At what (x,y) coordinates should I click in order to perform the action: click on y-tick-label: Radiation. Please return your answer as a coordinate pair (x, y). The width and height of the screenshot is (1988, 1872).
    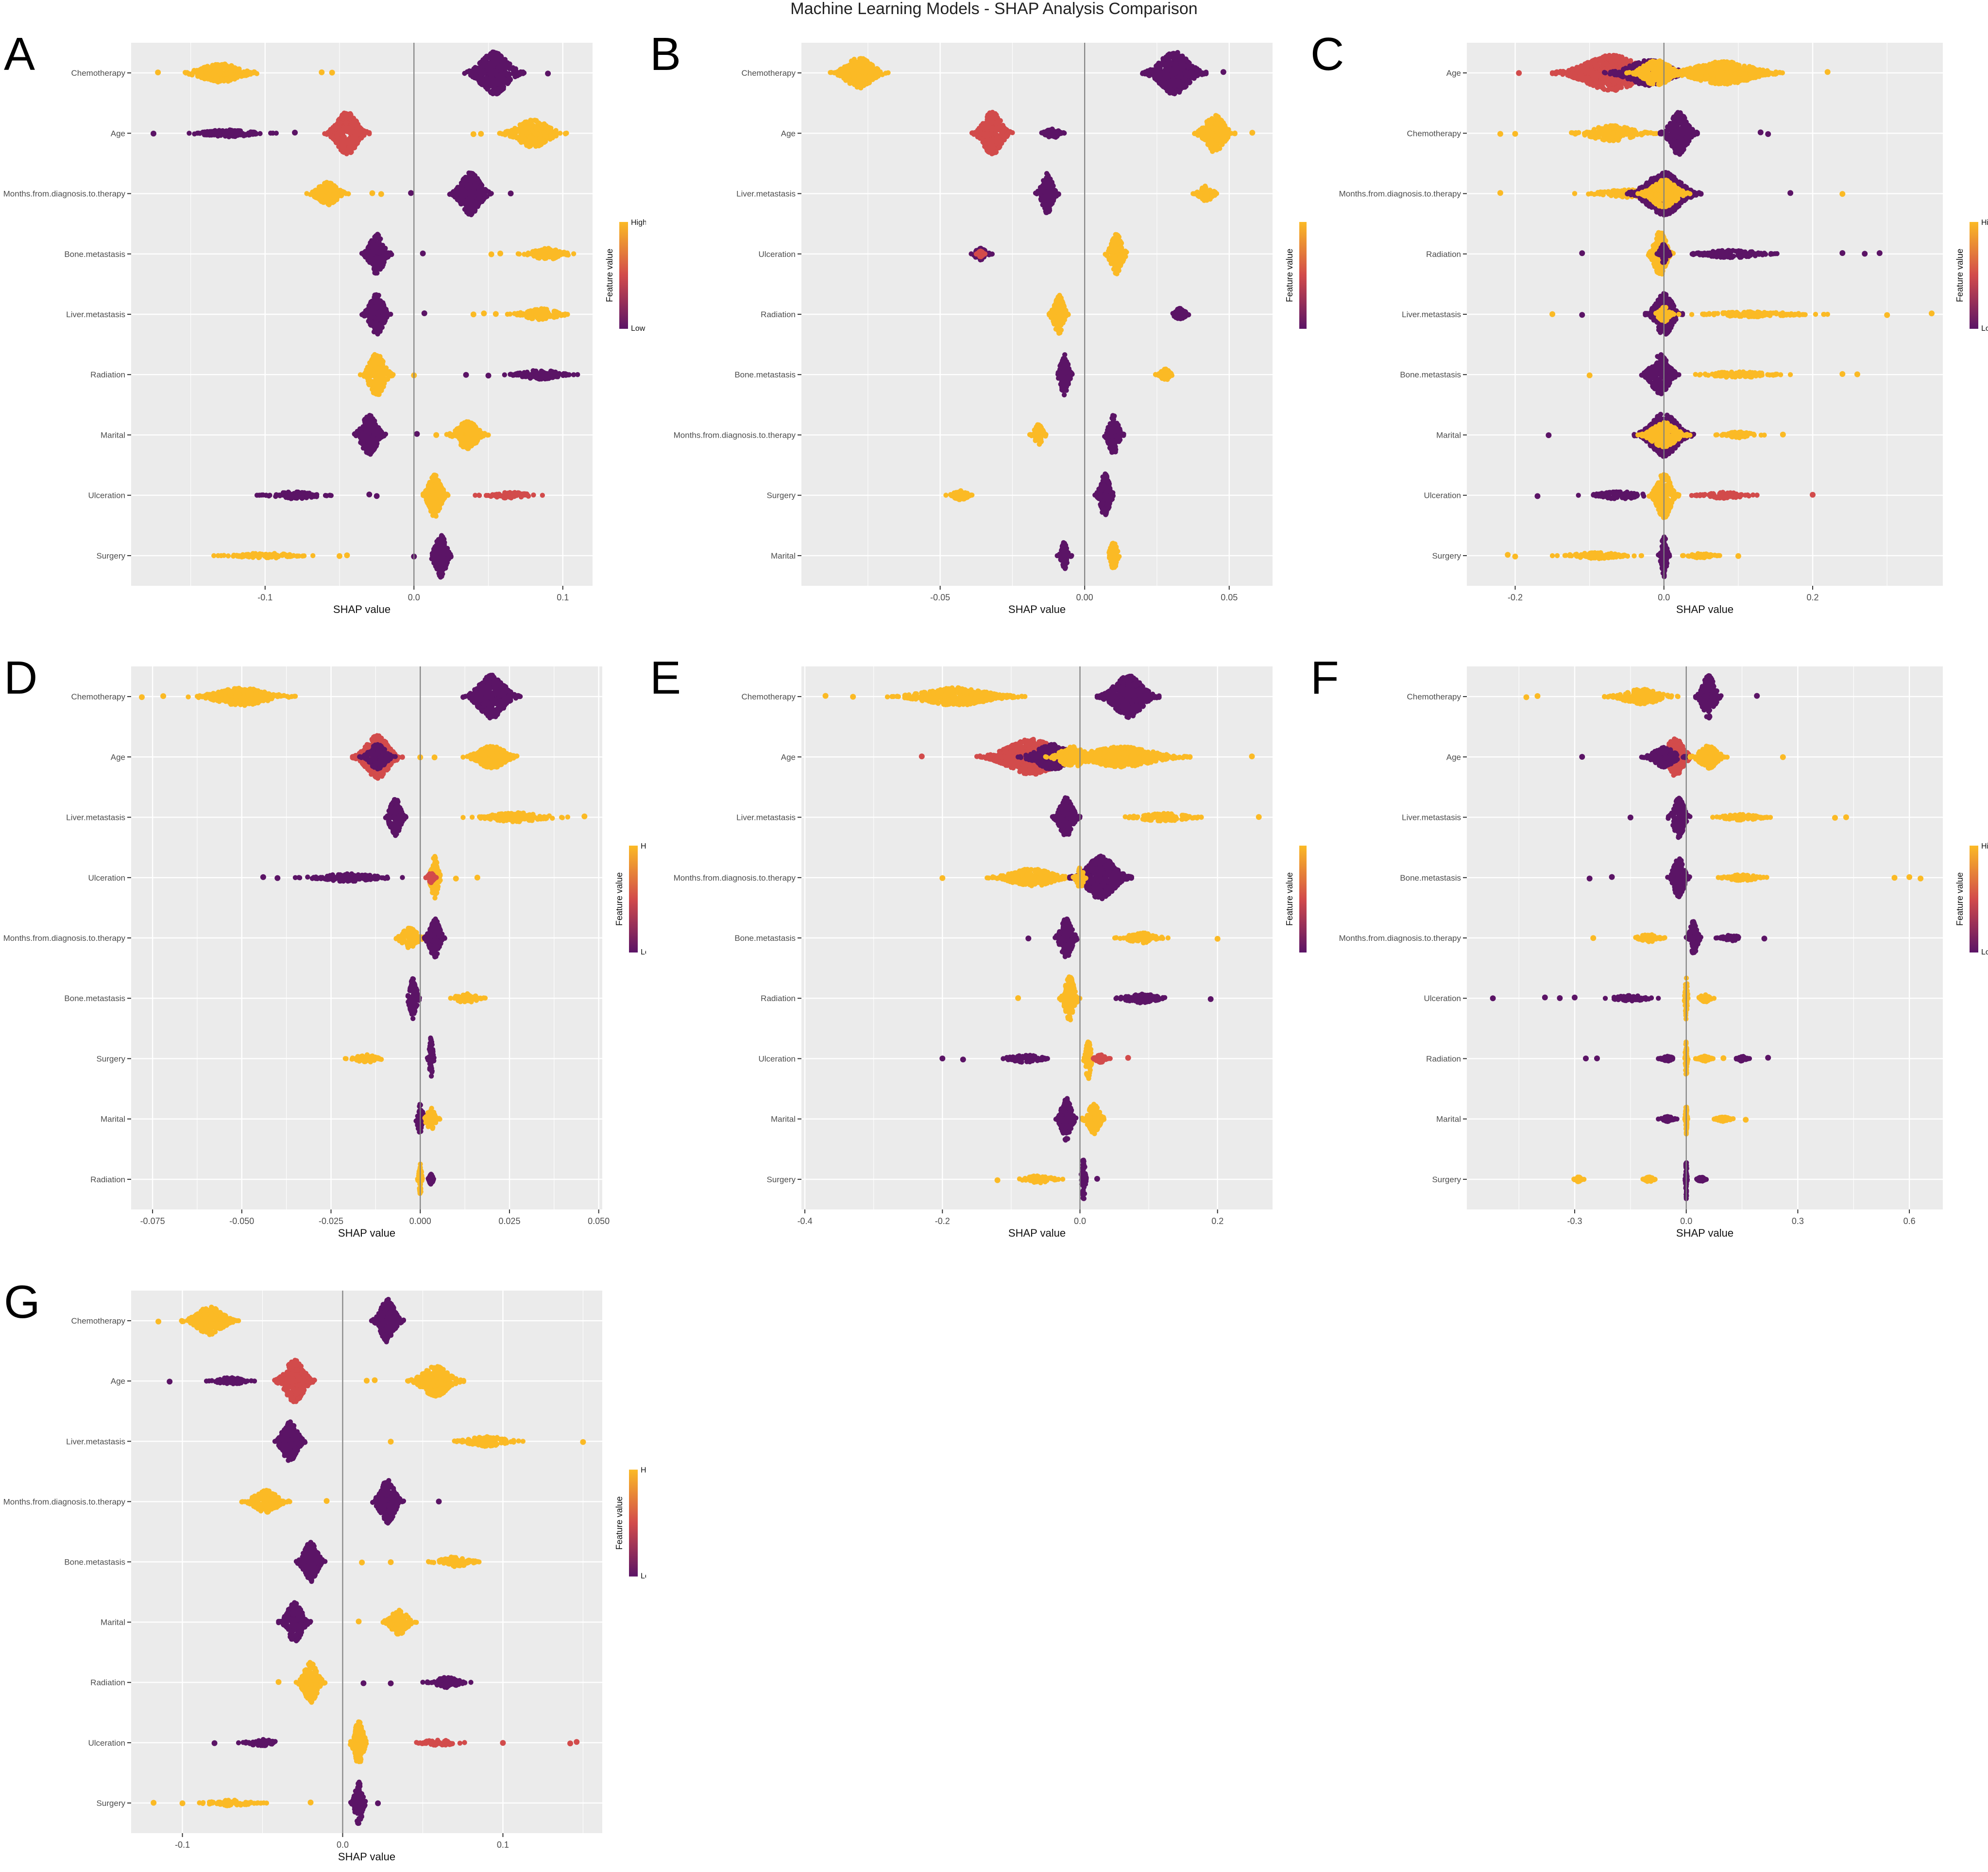
    Looking at the image, I should click on (108, 374).